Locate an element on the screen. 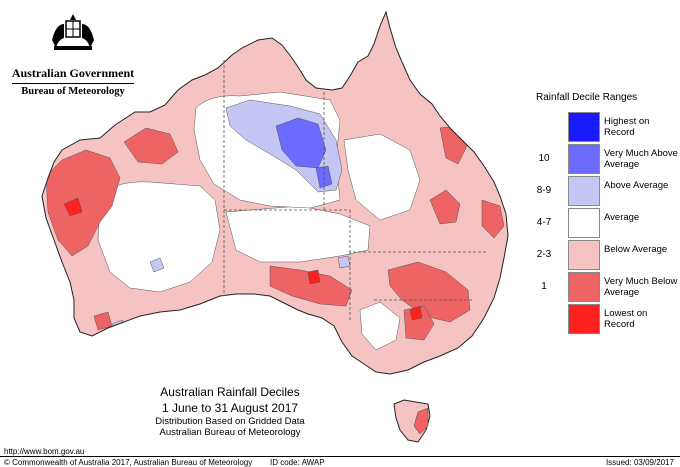  legend-label: Above Average is located at coordinates (636, 185).